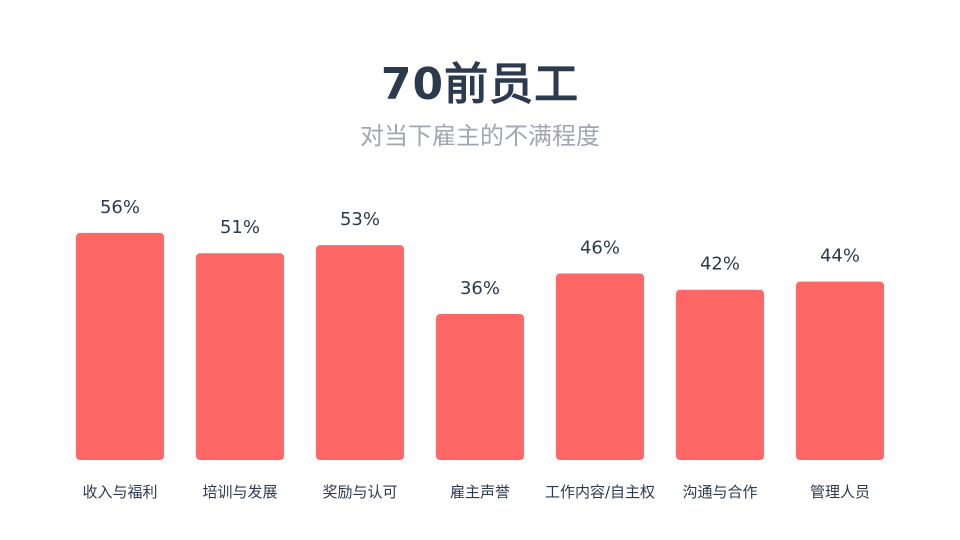 The image size is (960, 540). Describe the element at coordinates (719, 492) in the screenshot. I see `category-label-5: 沟通与合作` at that location.